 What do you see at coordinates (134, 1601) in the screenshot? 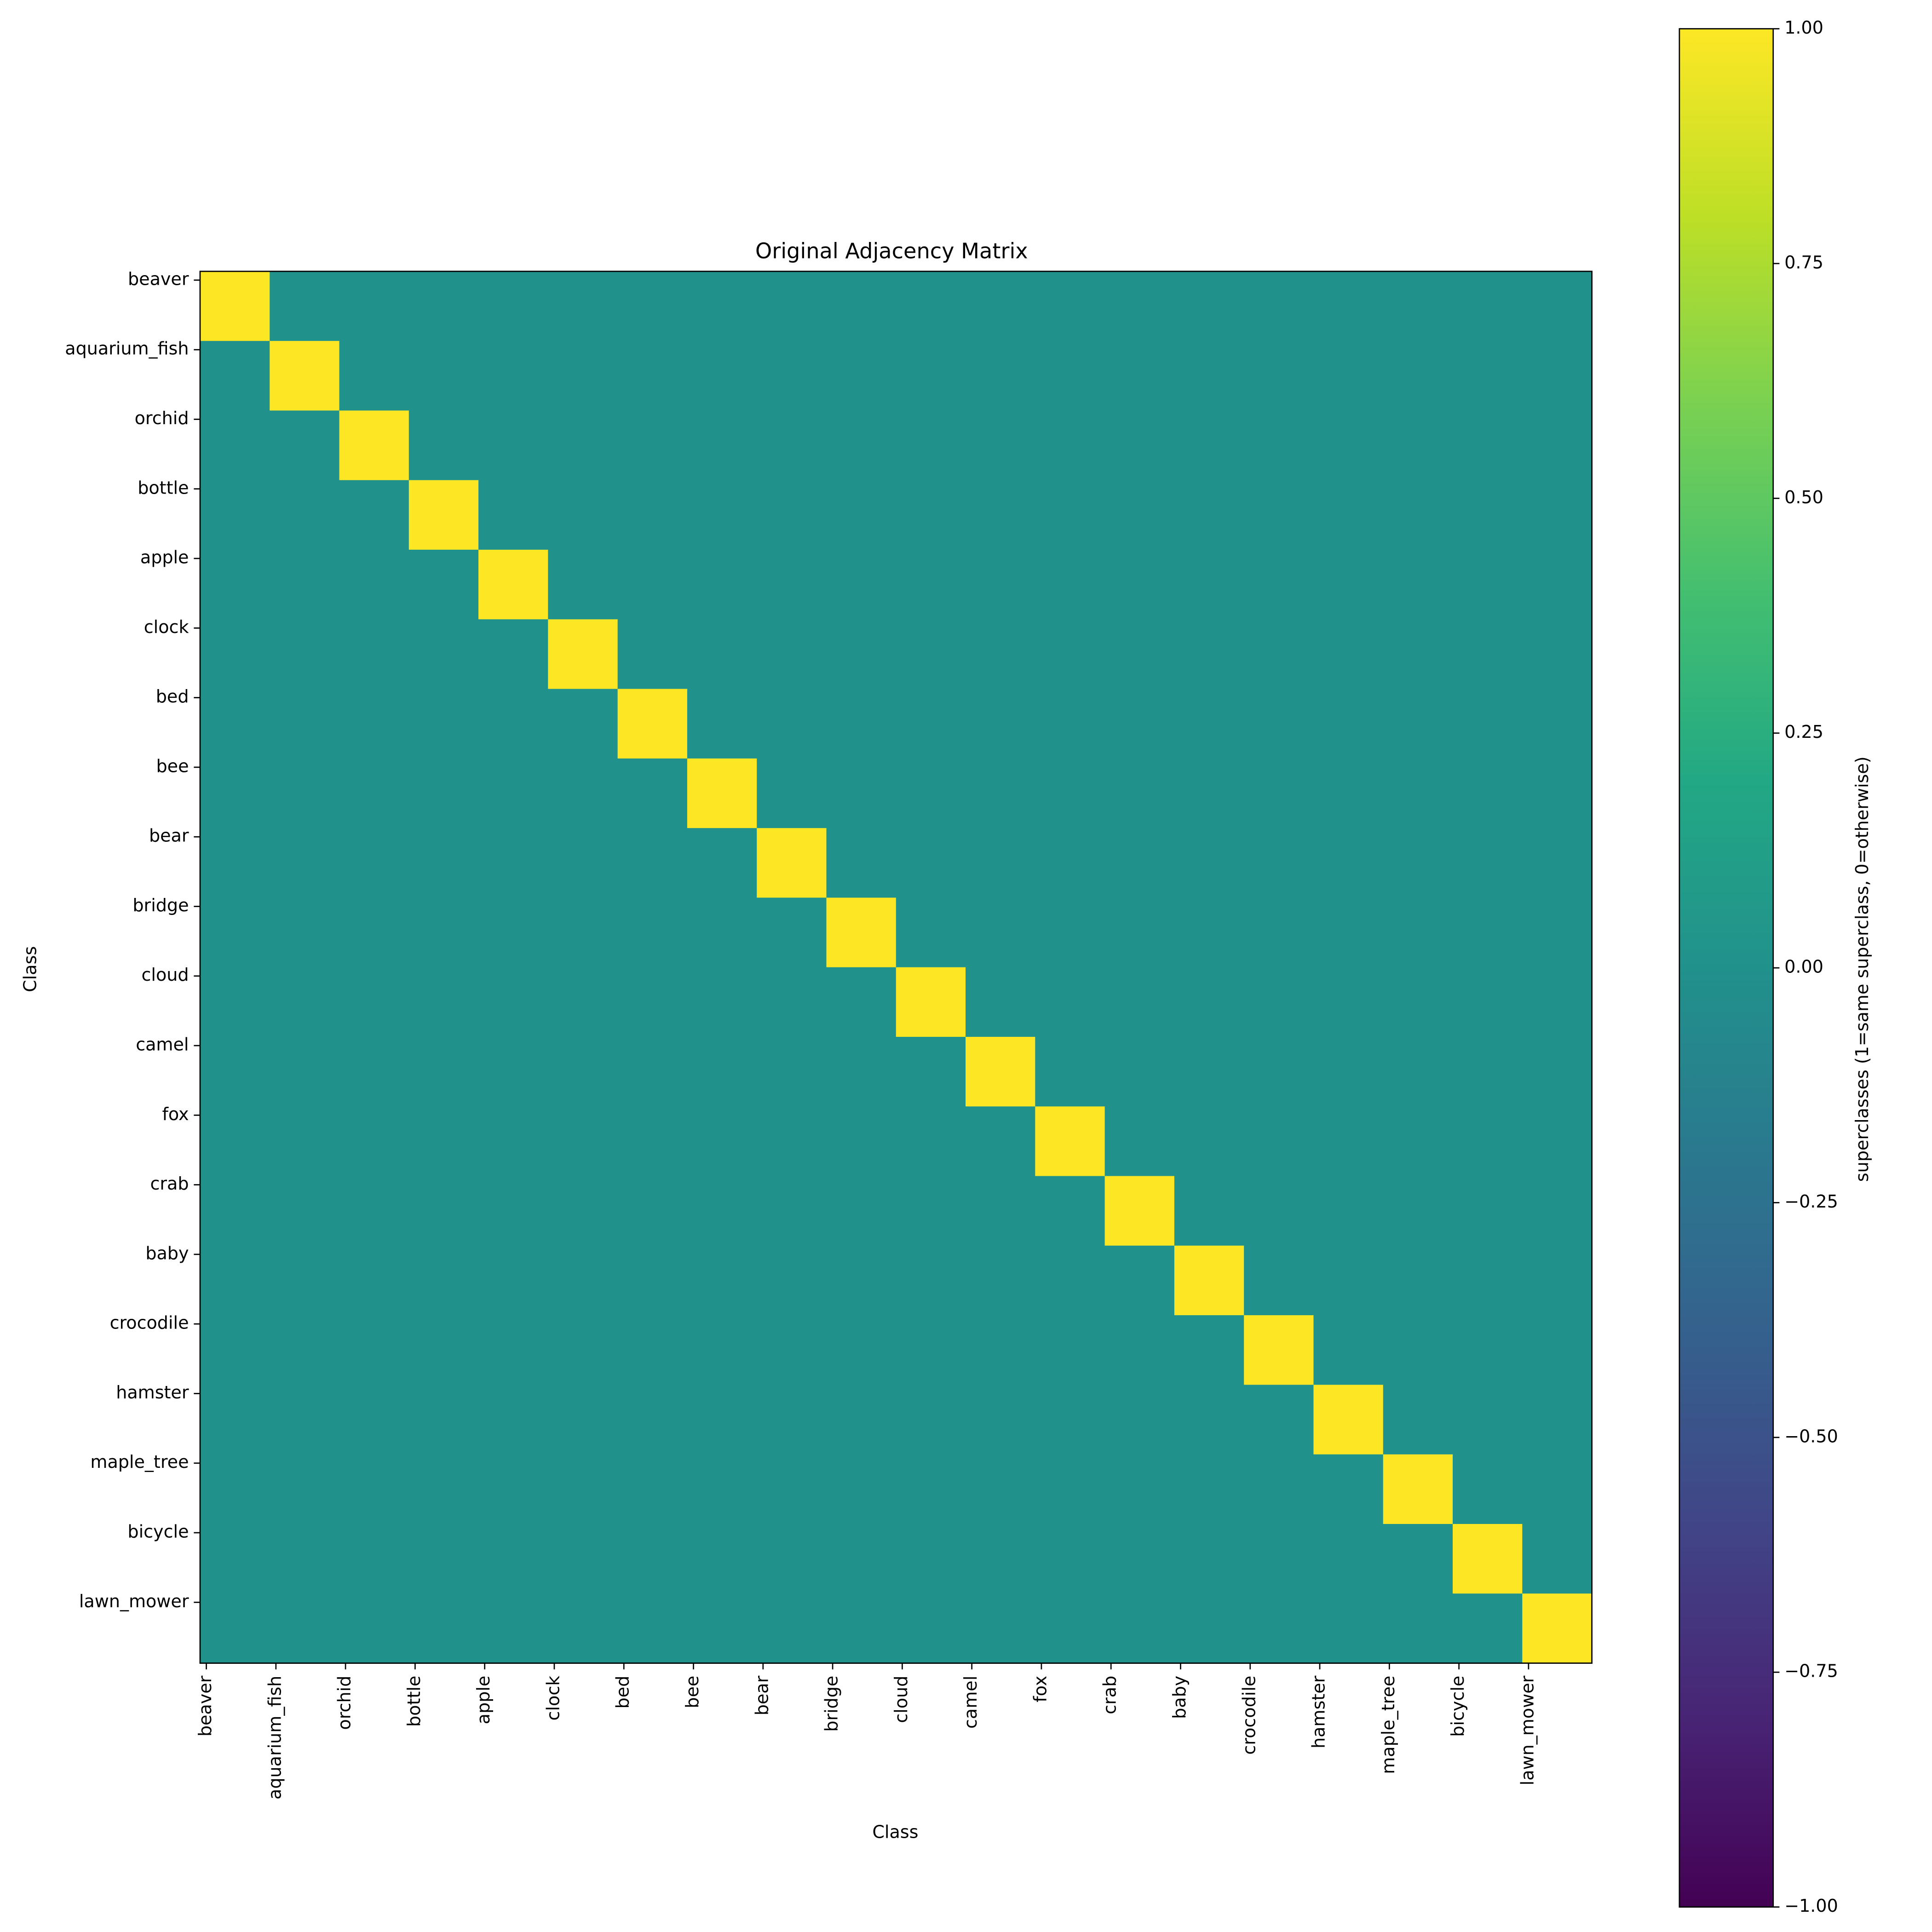
I see `y-tick-label: lawn_mower` at bounding box center [134, 1601].